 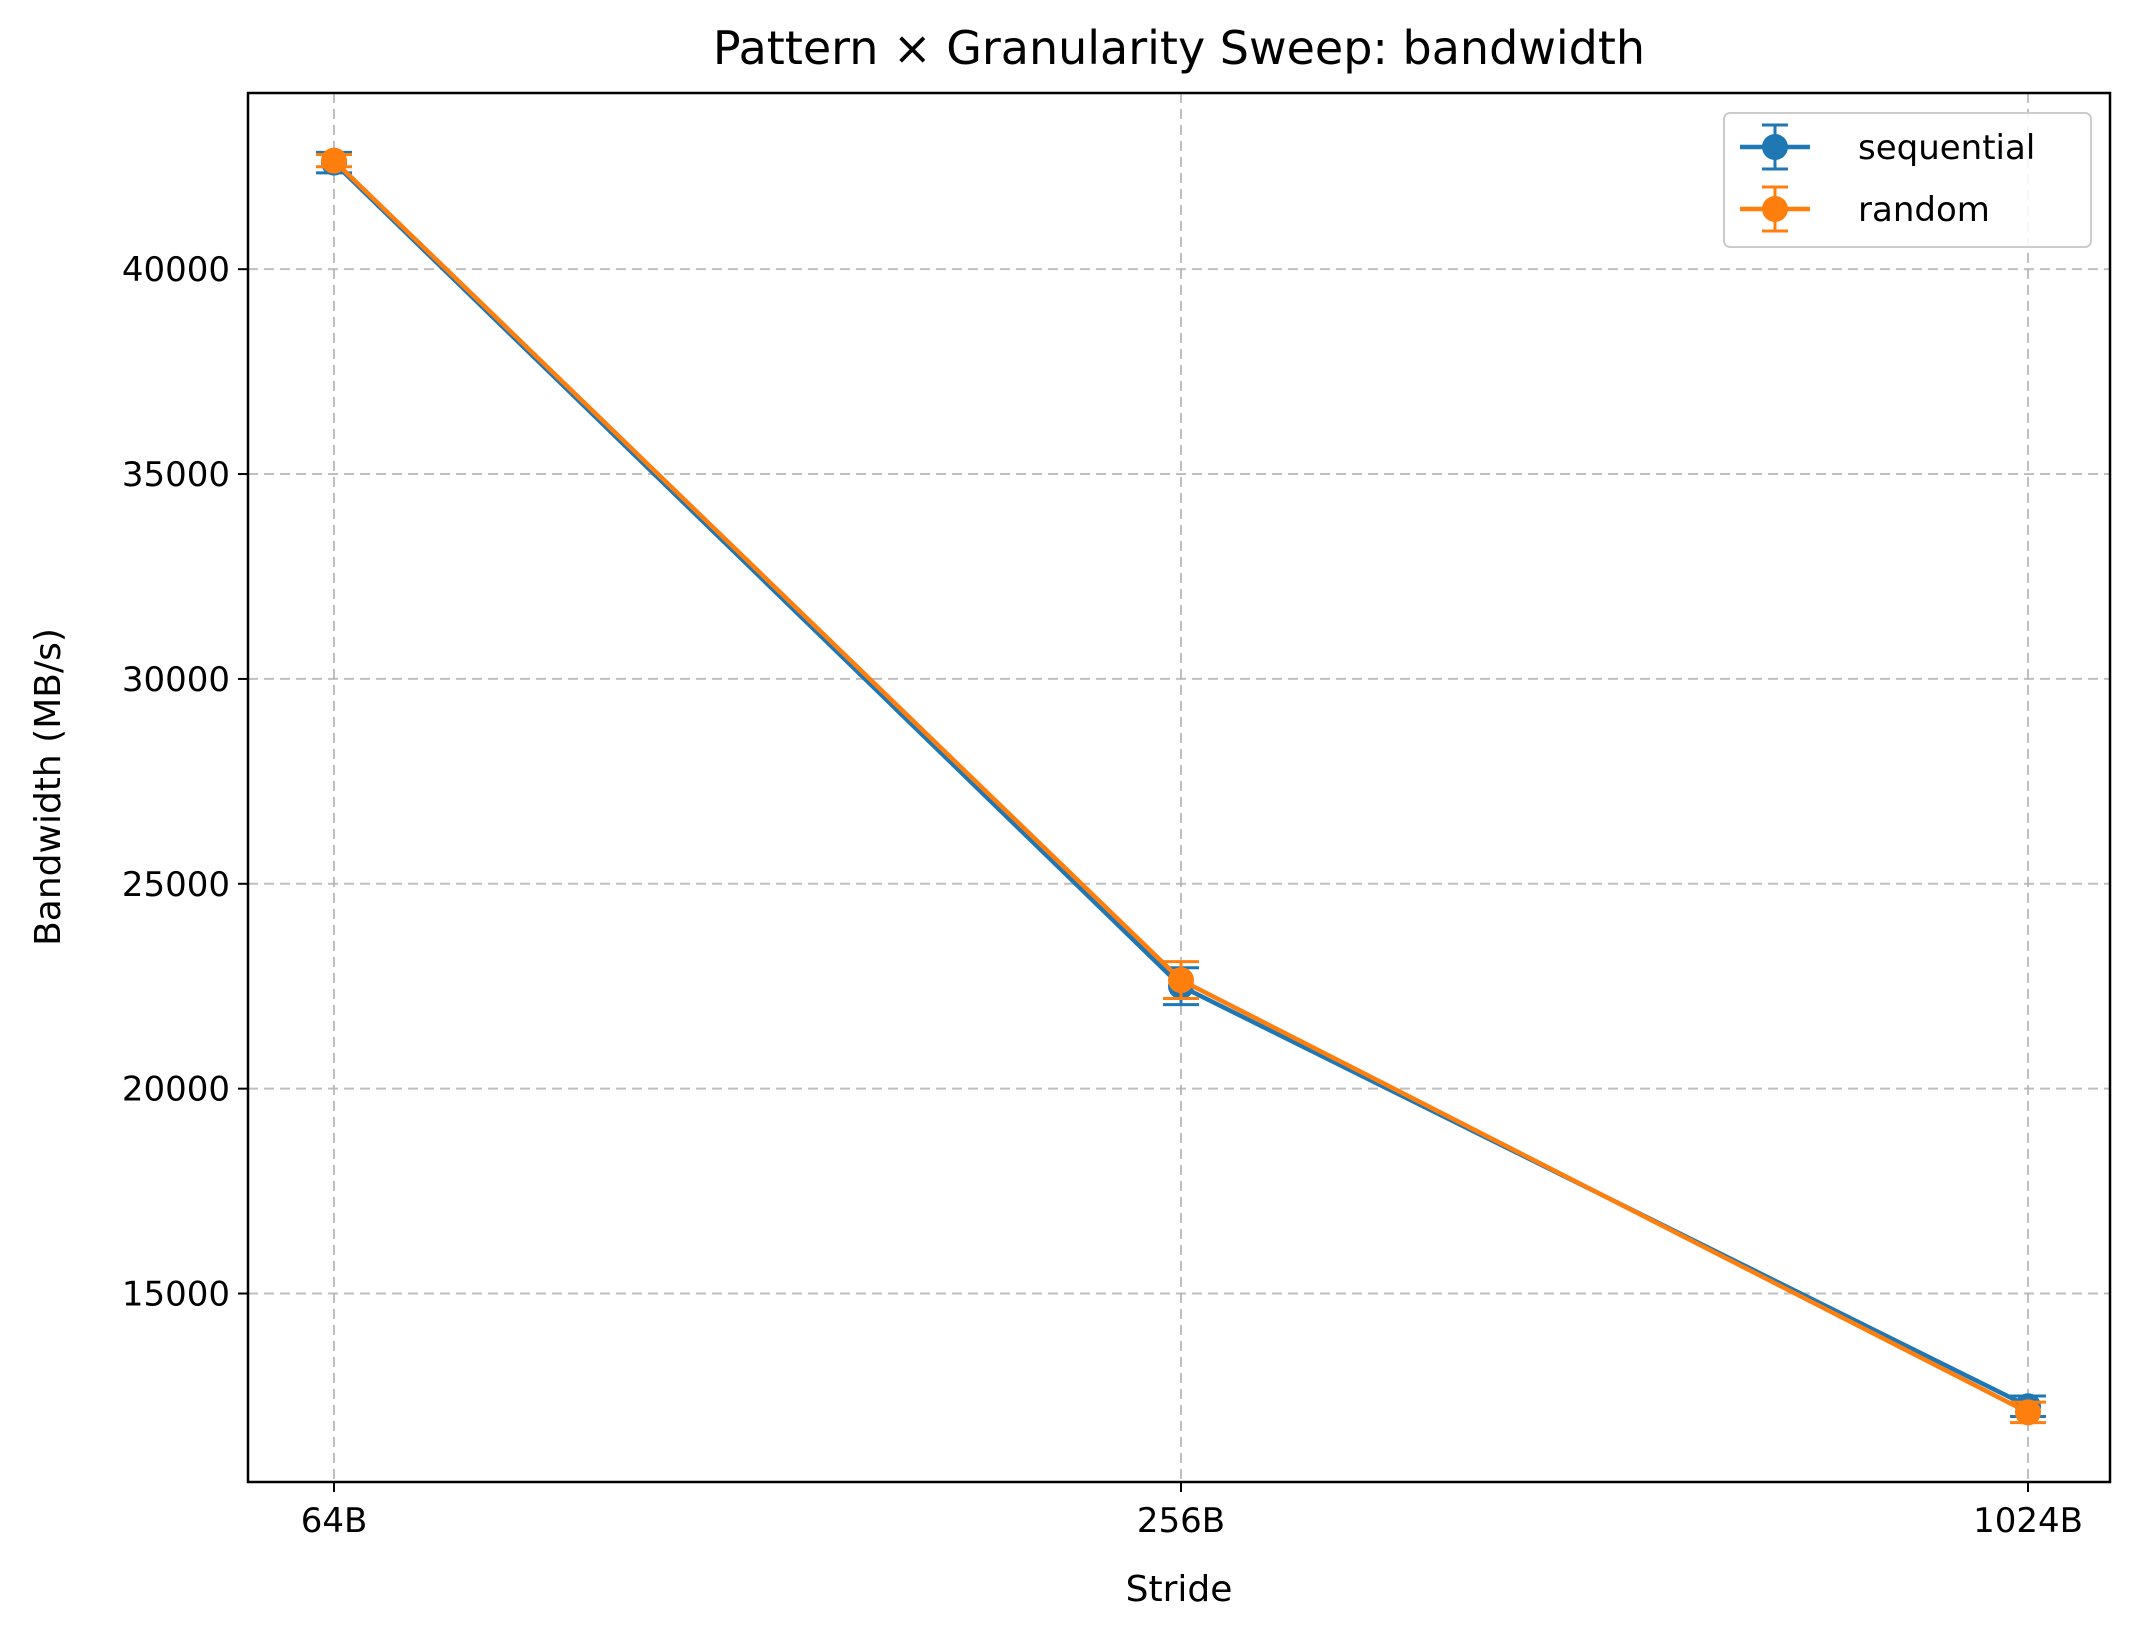 What do you see at coordinates (334, 1521) in the screenshot?
I see `x-tick-label: 64B` at bounding box center [334, 1521].